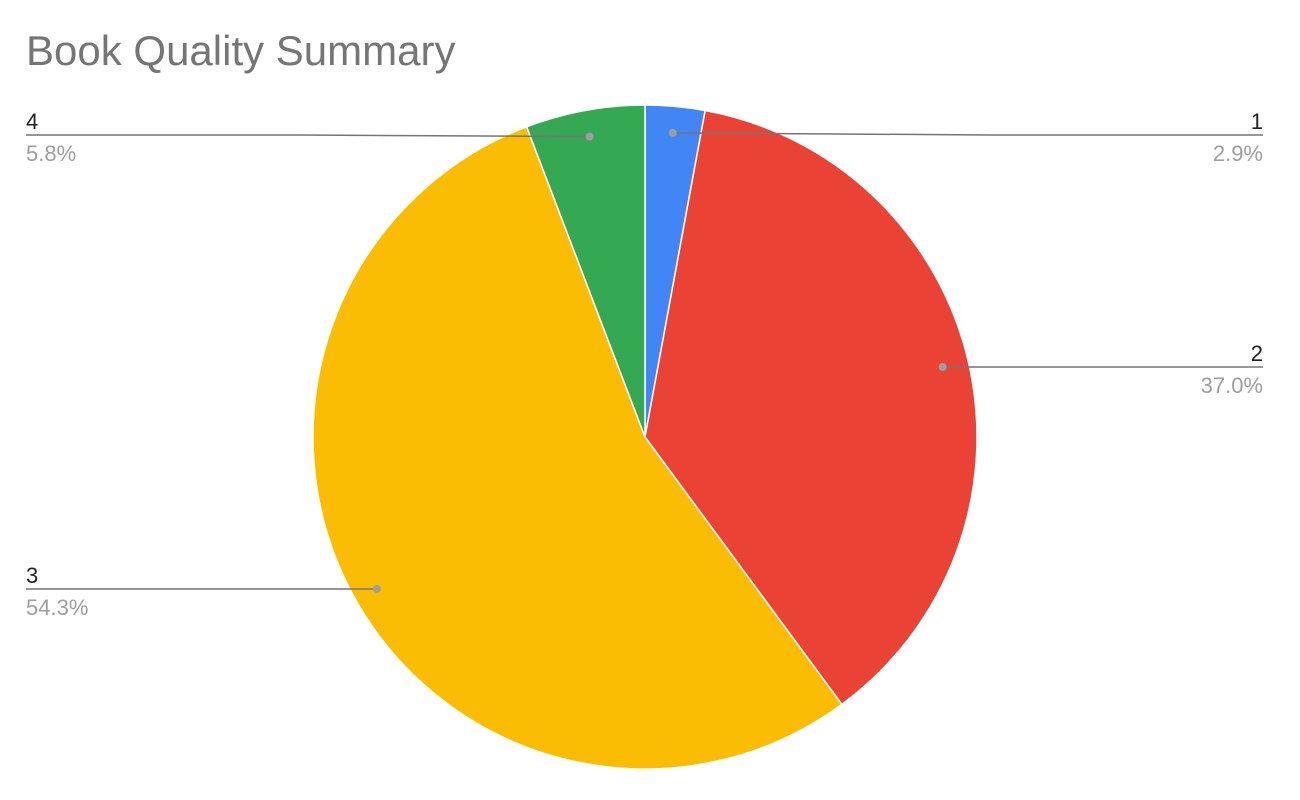 Image resolution: width=1300 pixels, height=800 pixels. What do you see at coordinates (32, 575) in the screenshot?
I see `slice-label-3: 3` at bounding box center [32, 575].